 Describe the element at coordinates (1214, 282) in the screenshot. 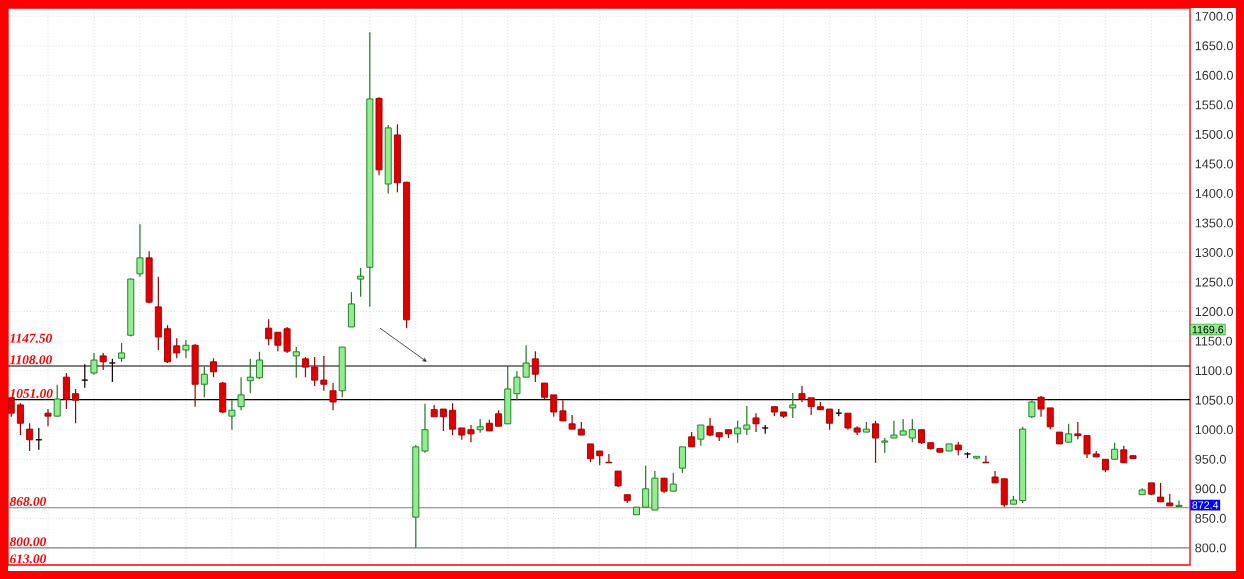

I see `y-tick-label: 1250.0` at that location.